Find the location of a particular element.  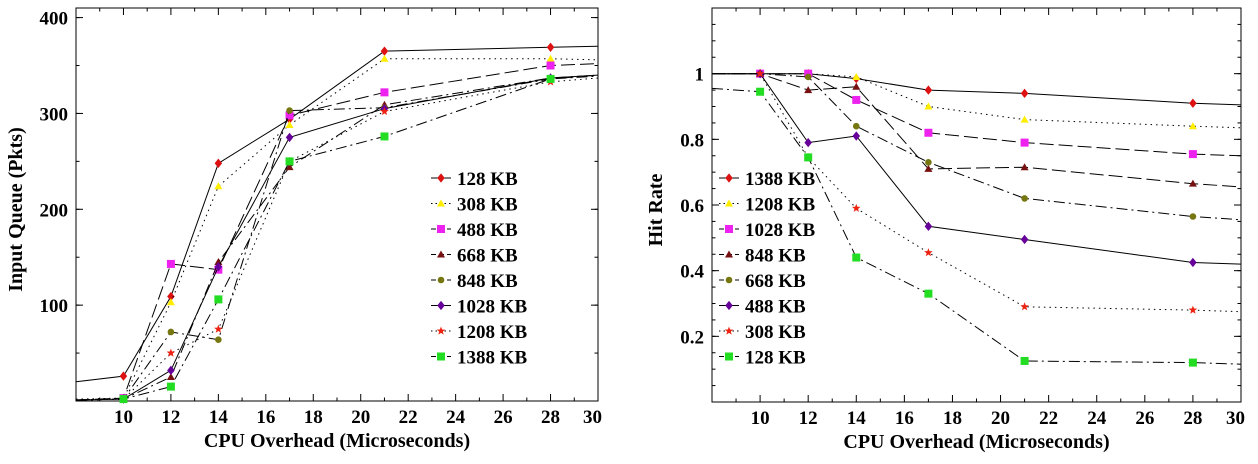

x-tick-label: 22 is located at coordinates (408, 417).